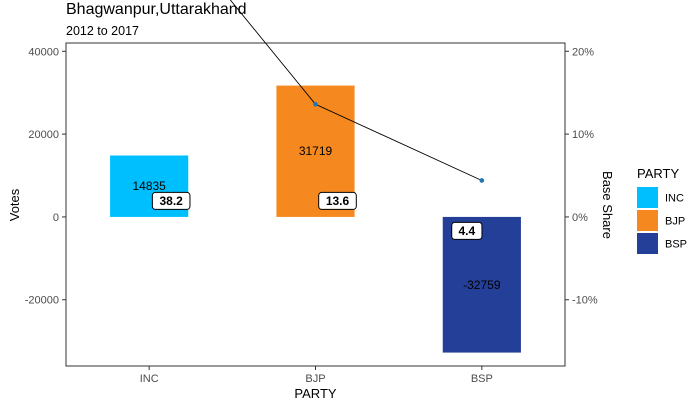 This screenshot has width=696, height=407. Describe the element at coordinates (315, 393) in the screenshot. I see `x-axis-title: PARTY` at that location.